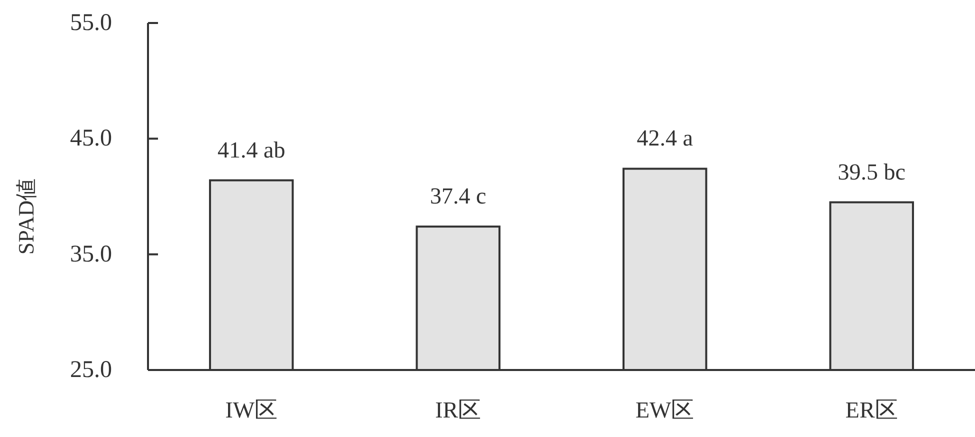 The image size is (975, 437). I want to click on y-tick-label: 25.0, so click(91, 370).